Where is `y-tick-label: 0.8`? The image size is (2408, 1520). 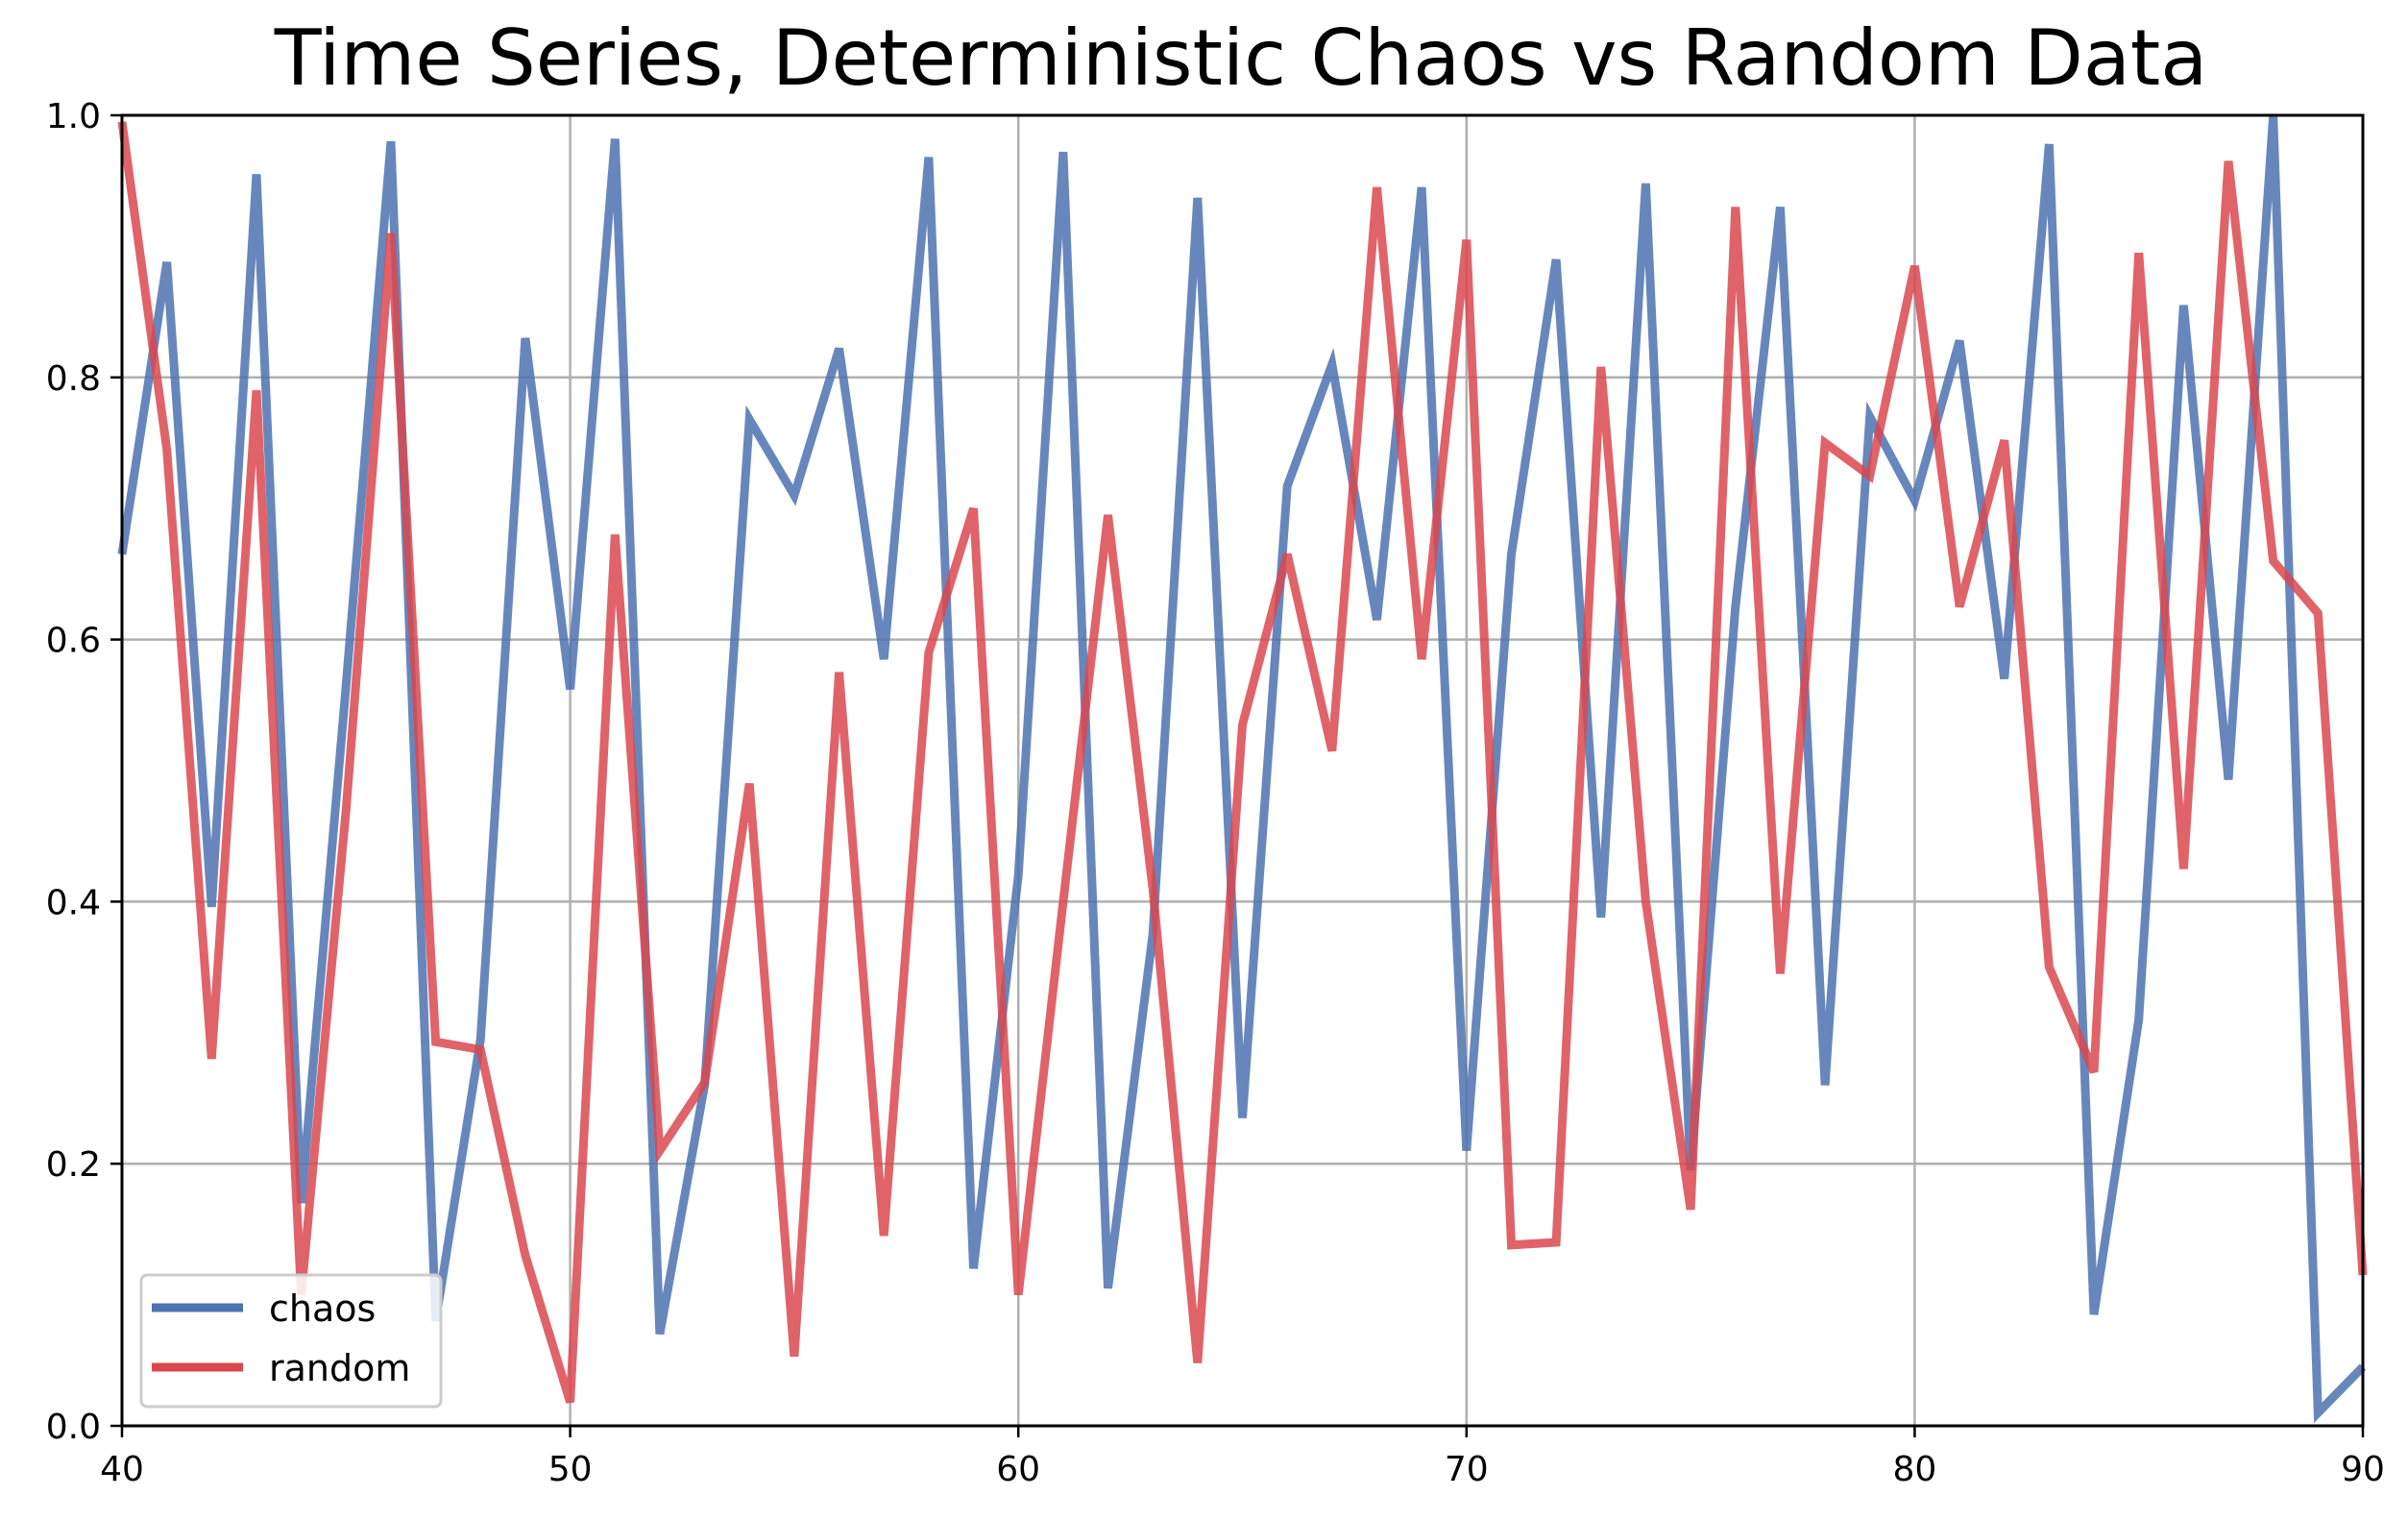
y-tick-label: 0.8 is located at coordinates (73, 379).